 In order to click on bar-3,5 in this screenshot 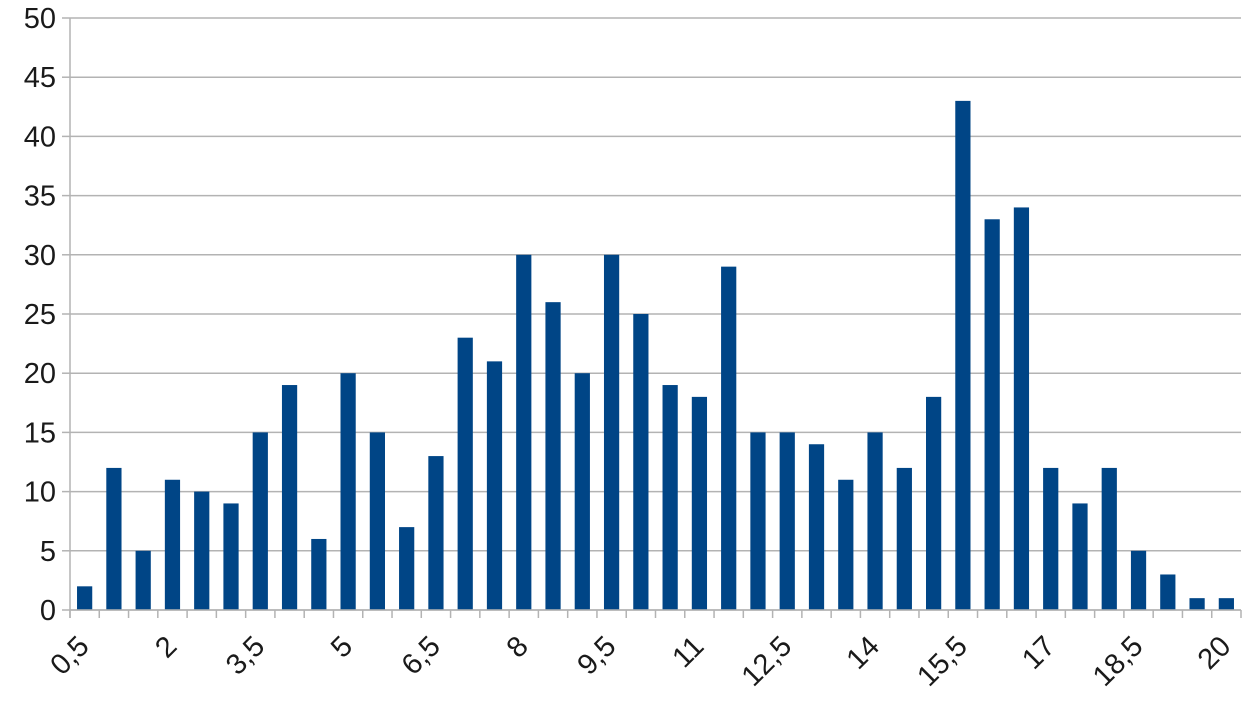, I will do `click(260, 521)`.